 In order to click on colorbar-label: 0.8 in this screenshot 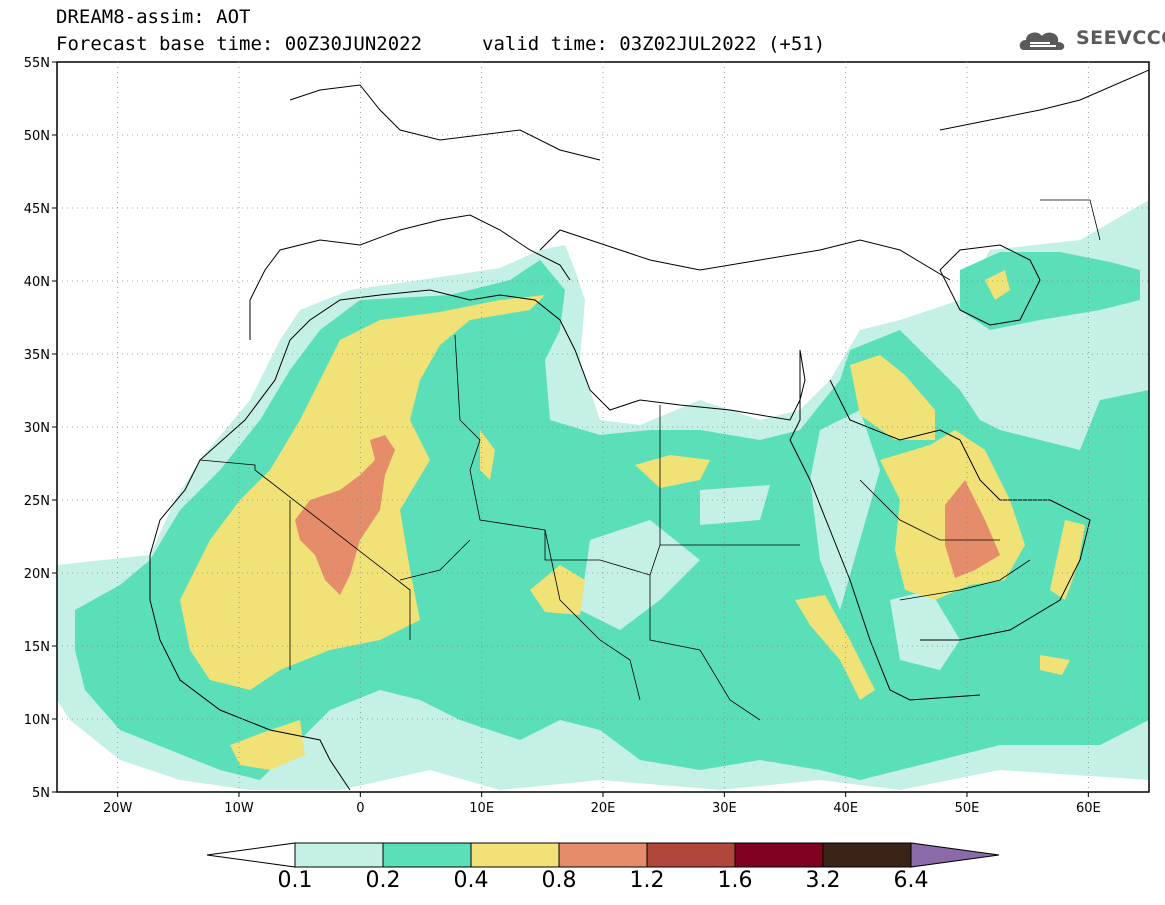, I will do `click(559, 880)`.